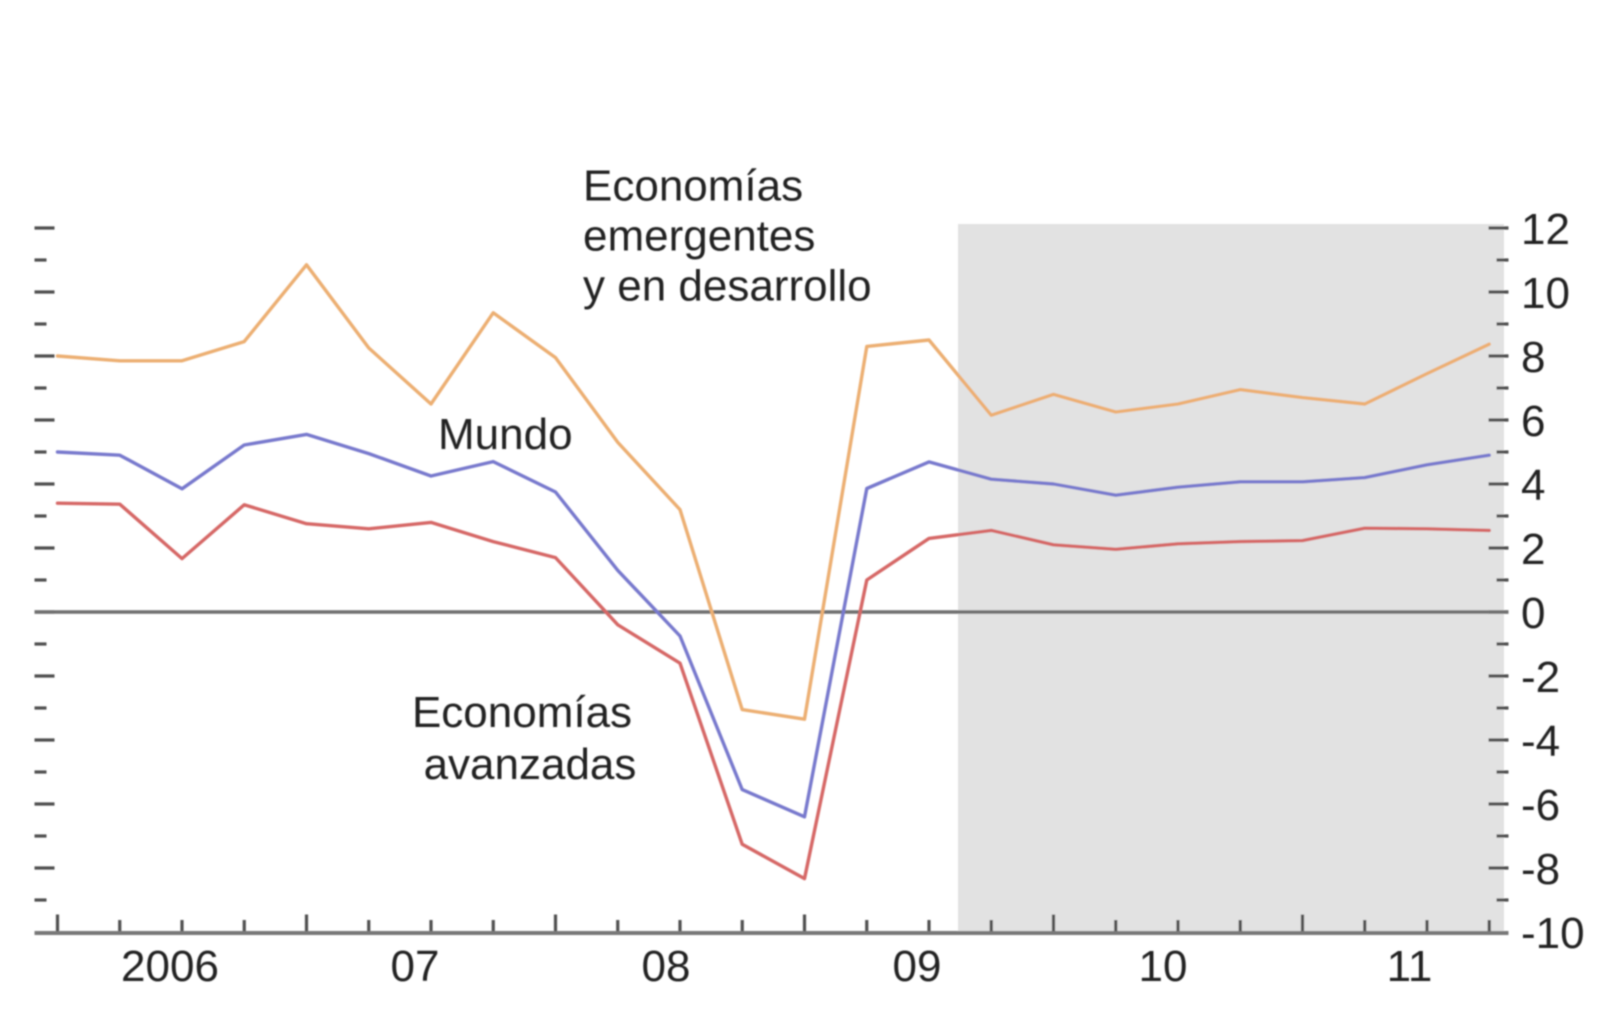 Image resolution: width=1600 pixels, height=1027 pixels. What do you see at coordinates (530, 764) in the screenshot?
I see `svg-text: avanzadas` at bounding box center [530, 764].